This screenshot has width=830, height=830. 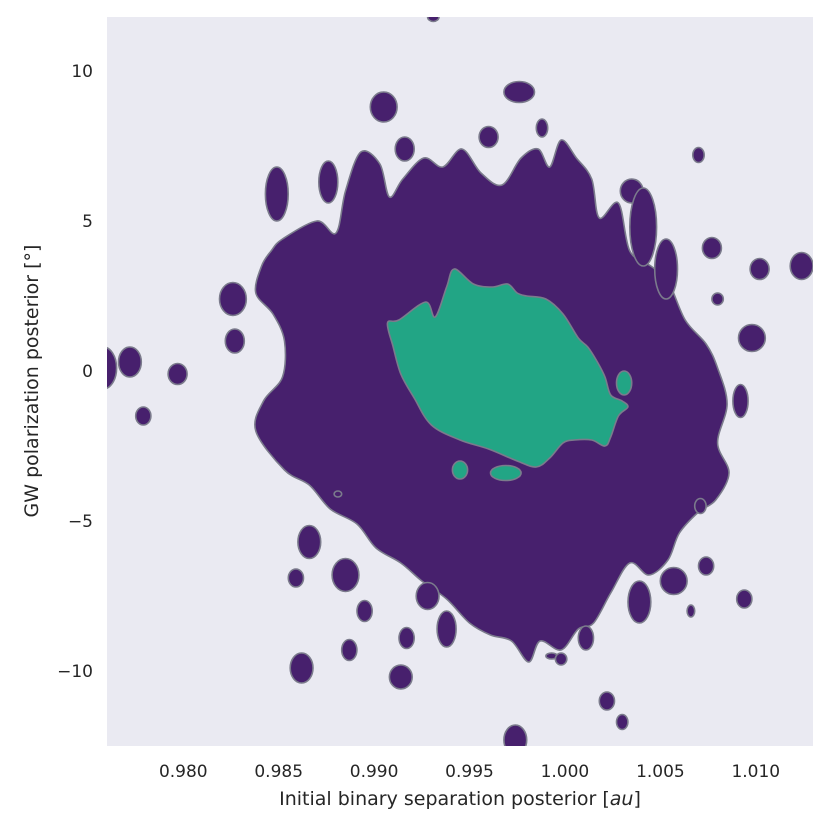 I want to click on x-tick-labels: 0.980 0.985 0.990 0.995 1.000 1.005 1.010, so click(x=469, y=772).